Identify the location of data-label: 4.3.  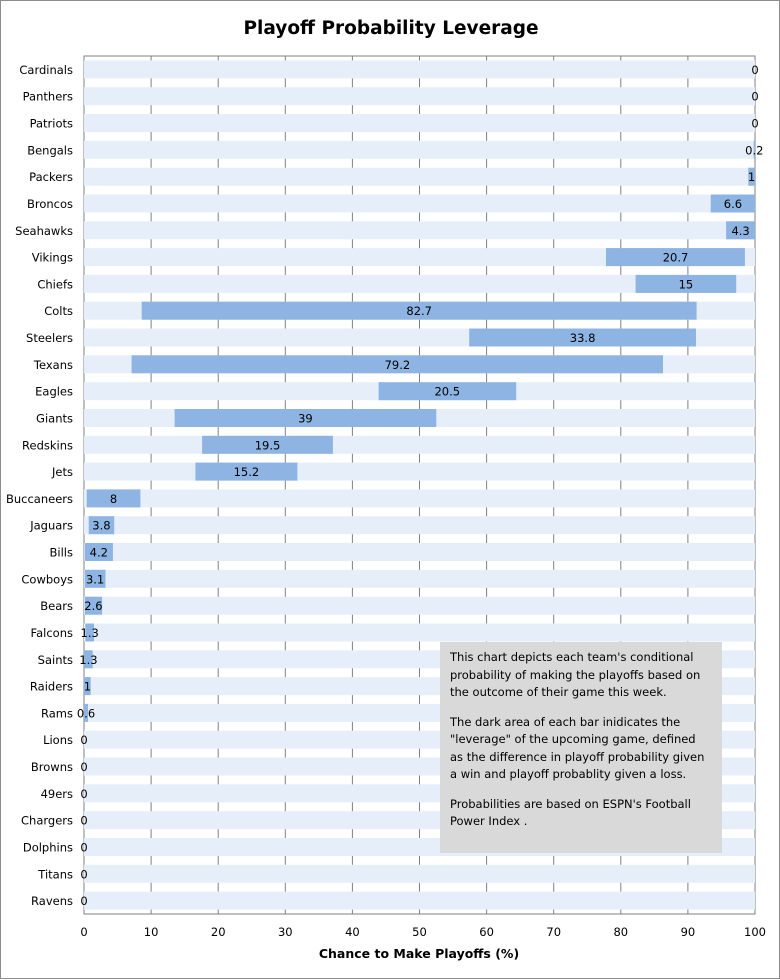
(740, 231).